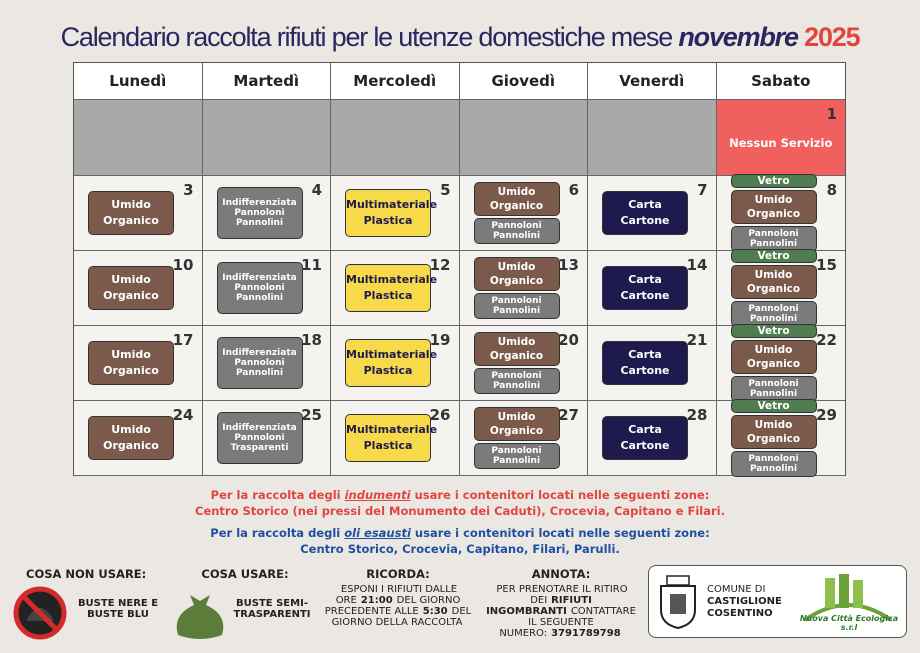  What do you see at coordinates (586, 633) in the screenshot?
I see `footer-segment: 3791789798` at bounding box center [586, 633].